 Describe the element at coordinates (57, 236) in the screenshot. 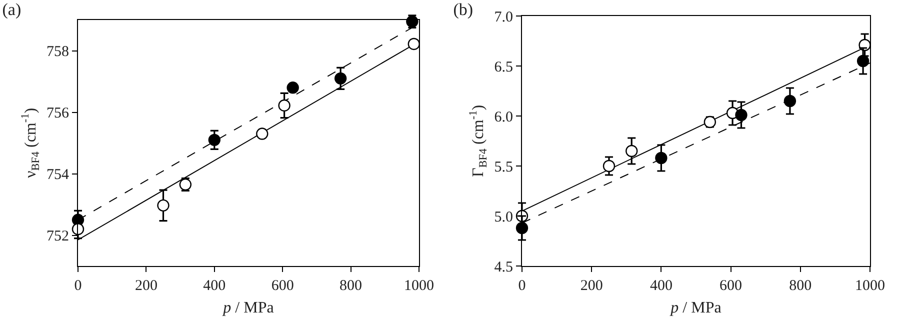

I see `y-tick-label: 752` at that location.